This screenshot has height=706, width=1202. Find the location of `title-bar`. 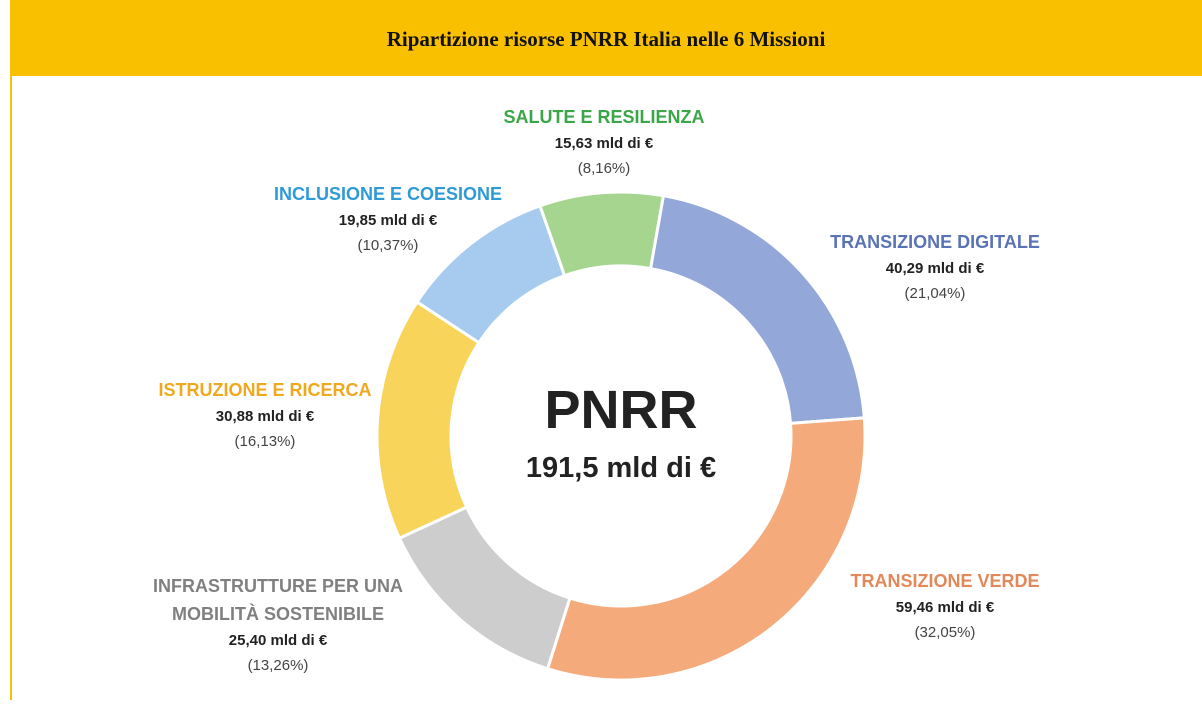

title-bar is located at coordinates (606, 38).